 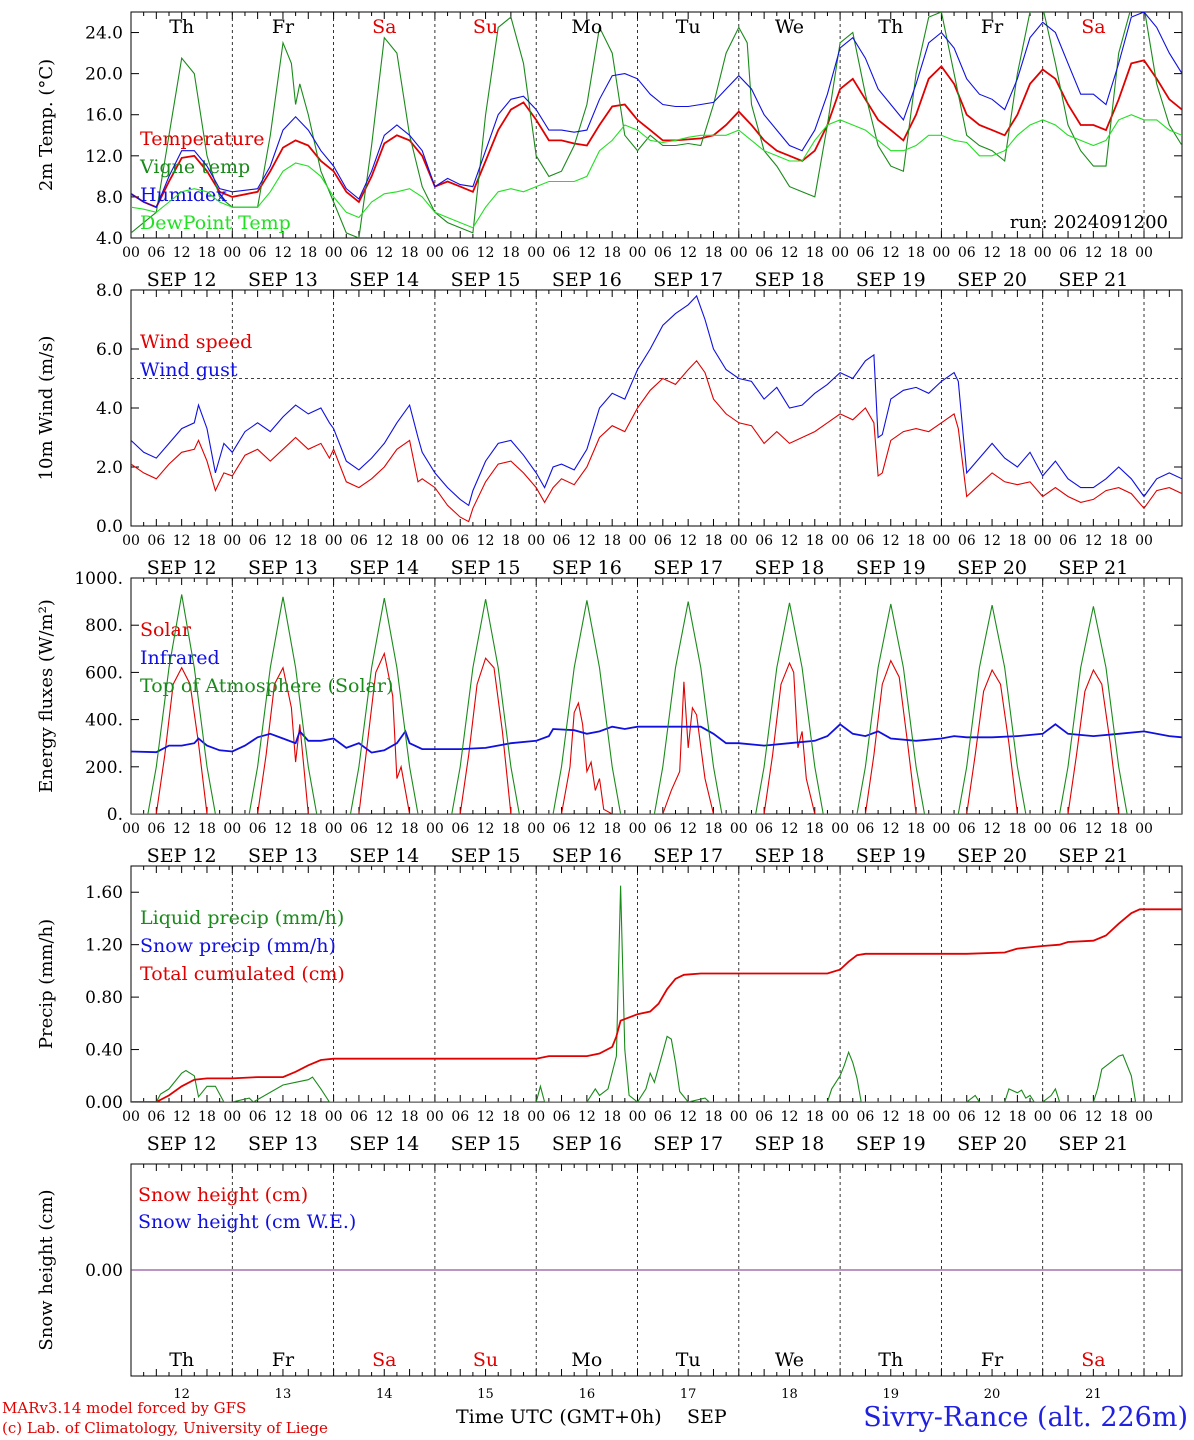 What do you see at coordinates (790, 568) in the screenshot?
I see `wind-date-label: SEP 18` at bounding box center [790, 568].